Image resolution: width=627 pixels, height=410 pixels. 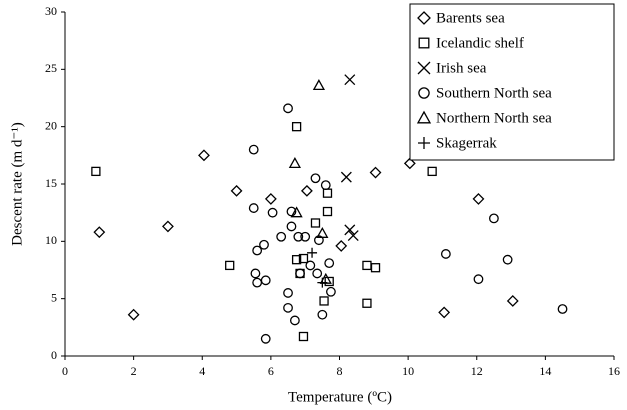 I want to click on x-tick-label: 12, so click(x=477, y=371).